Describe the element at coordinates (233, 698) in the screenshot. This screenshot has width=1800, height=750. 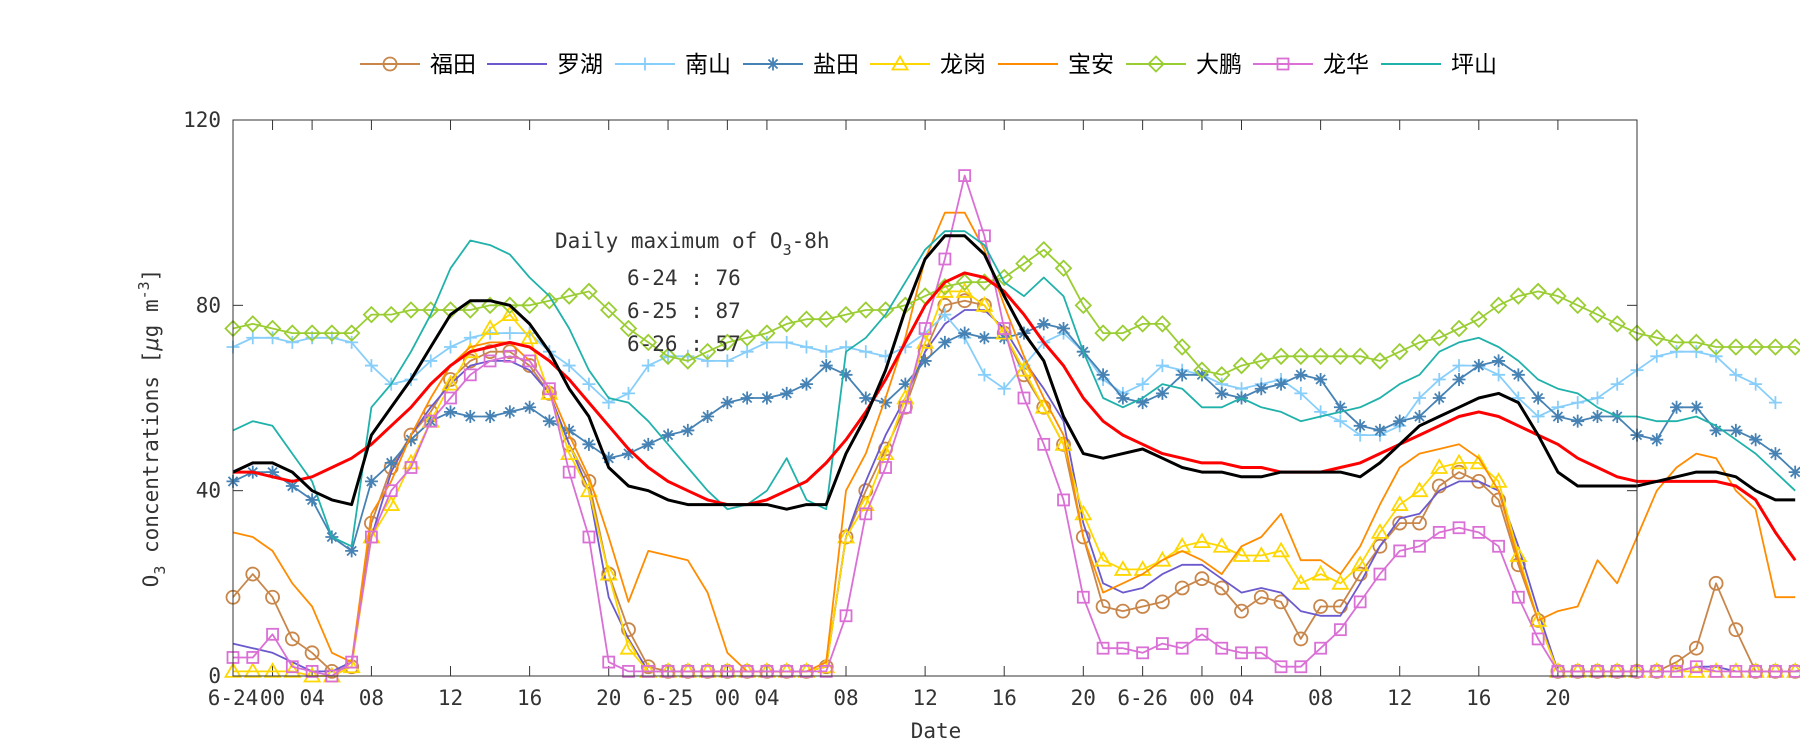
I see `x-tick-label: 6-24` at that location.